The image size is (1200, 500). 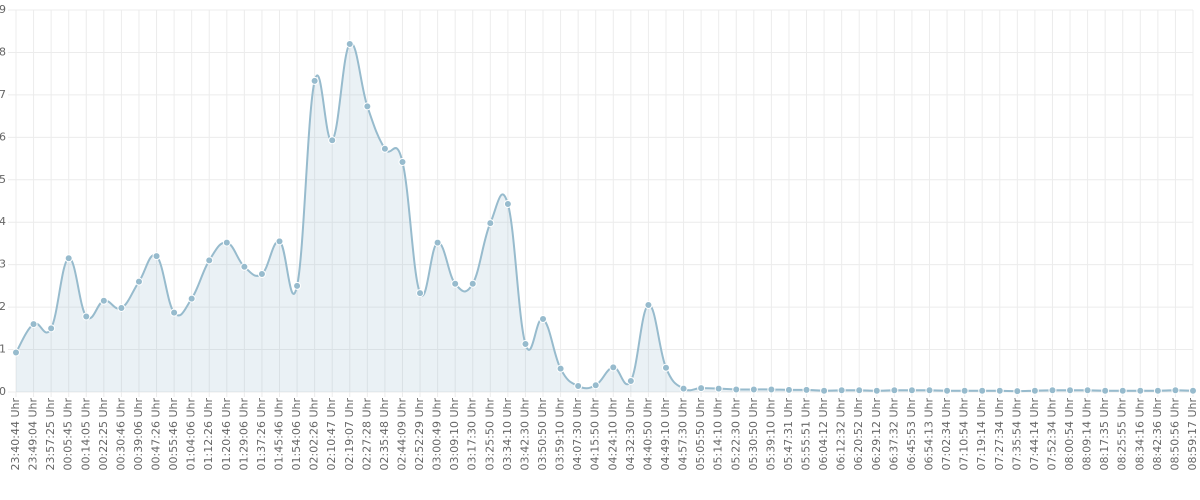 I want to click on x-tick-label: 08:50:56 Uhr, so click(x=1174, y=434).